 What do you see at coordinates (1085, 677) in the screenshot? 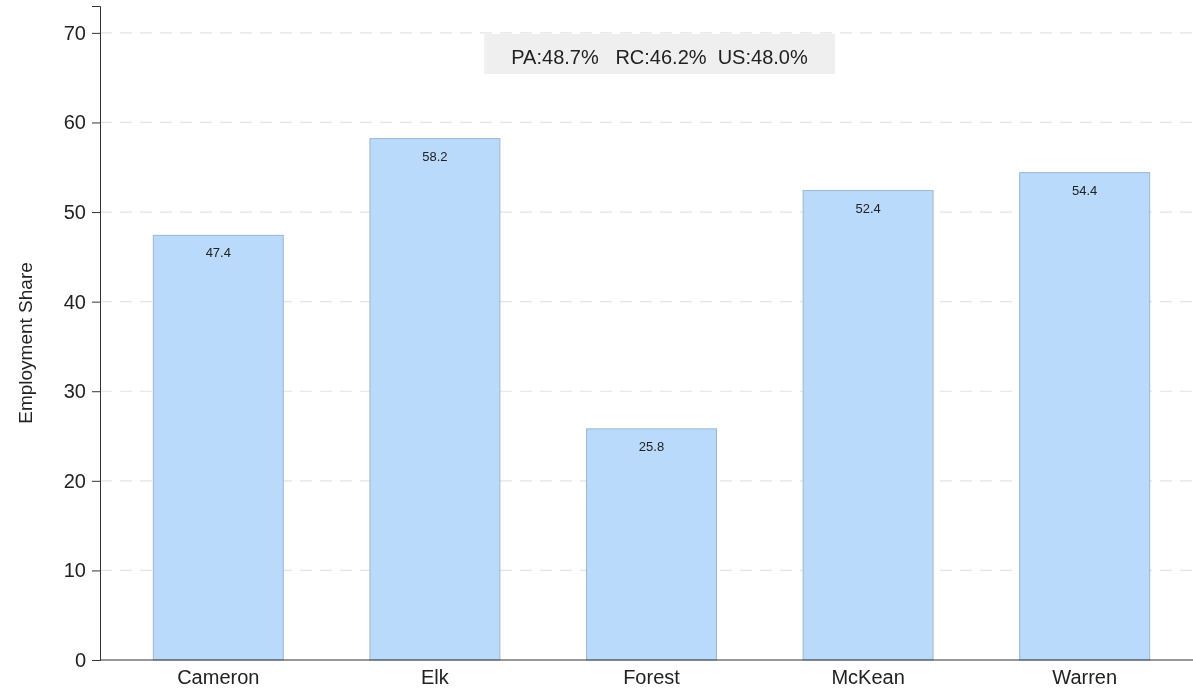
I see `x-tick-label: Warren` at bounding box center [1085, 677].